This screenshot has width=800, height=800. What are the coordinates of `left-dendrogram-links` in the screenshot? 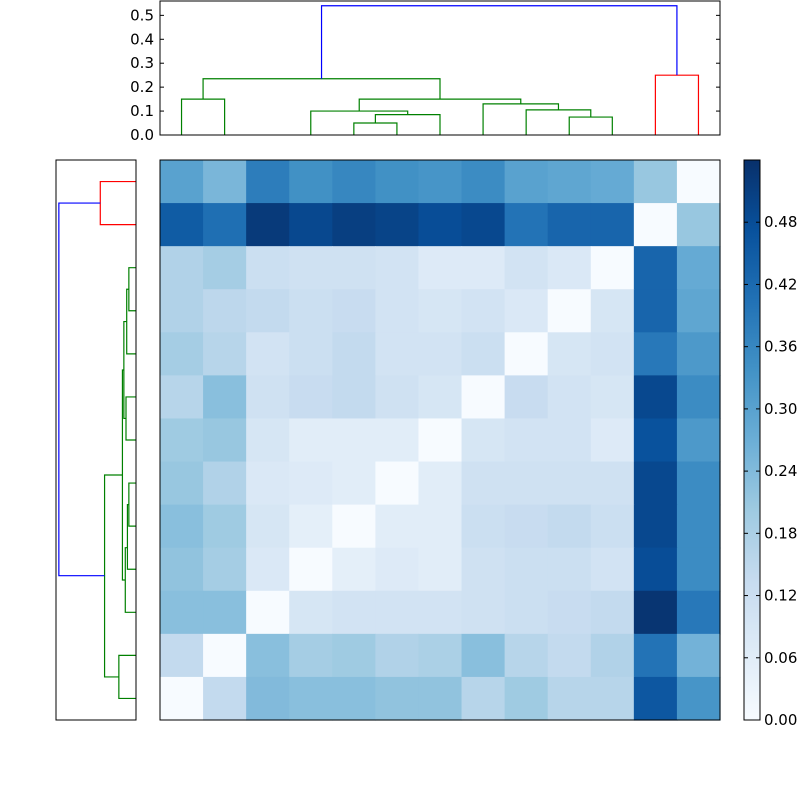 It's located at (97, 440).